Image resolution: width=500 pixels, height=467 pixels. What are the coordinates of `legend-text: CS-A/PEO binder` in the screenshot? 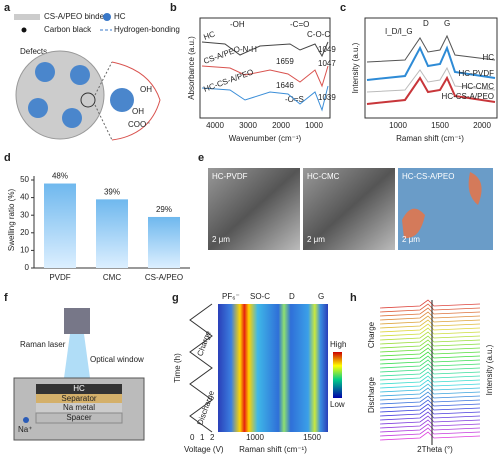 It's located at (75, 16).